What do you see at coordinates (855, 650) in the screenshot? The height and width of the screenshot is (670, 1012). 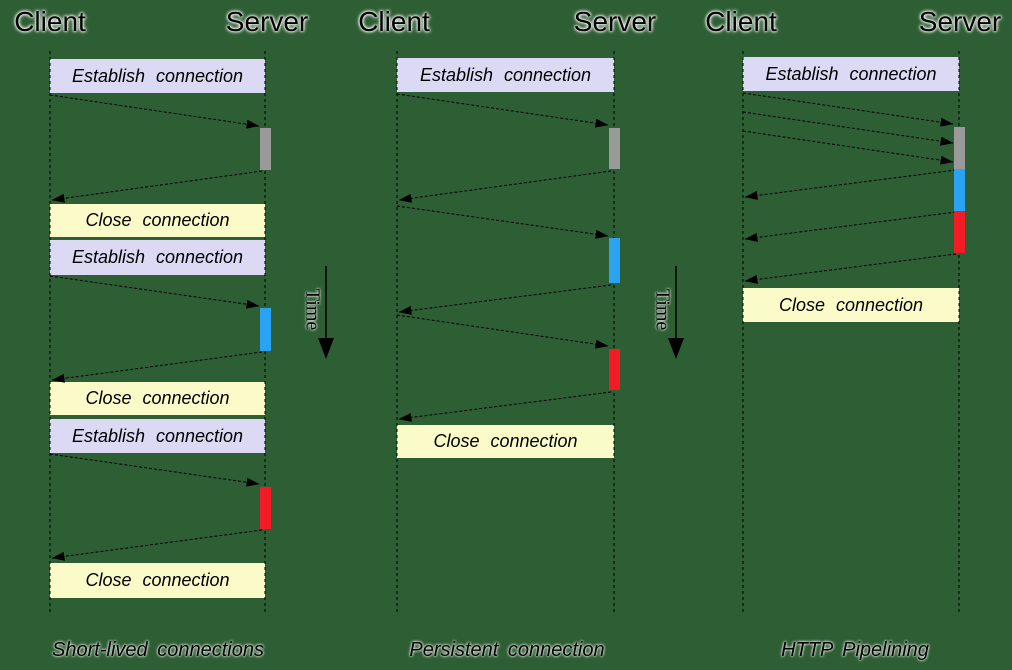 I see `diagram-caption: HTTP Pipelining` at bounding box center [855, 650].